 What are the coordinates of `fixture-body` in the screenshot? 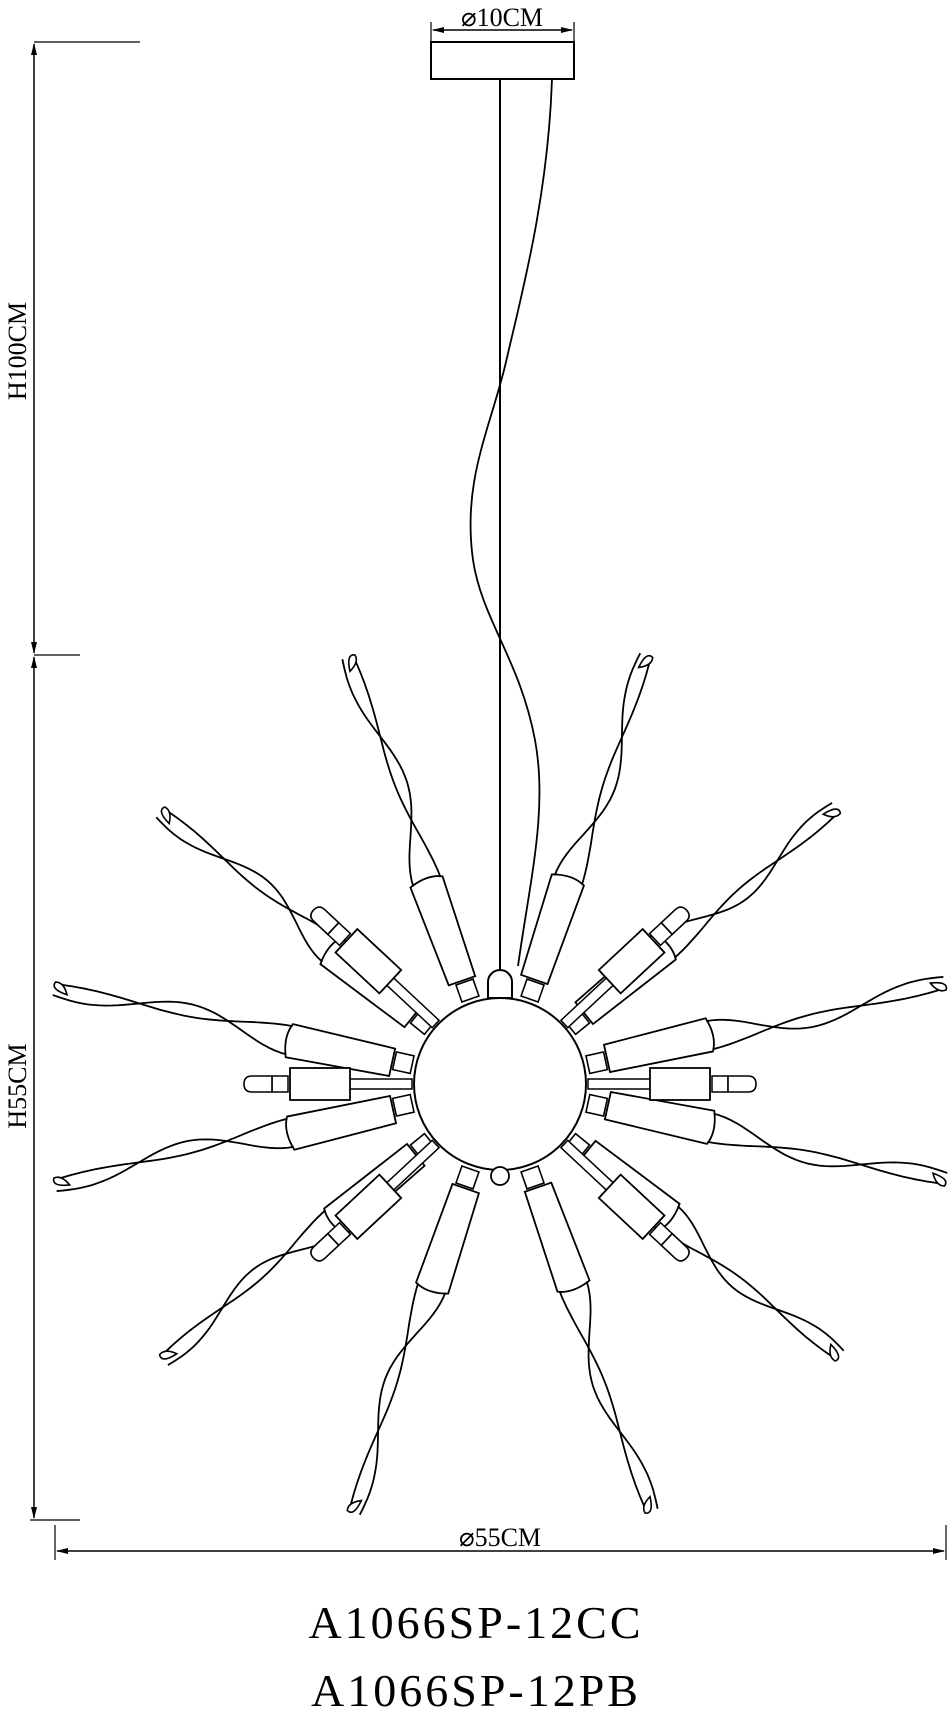 It's located at (500, 1077).